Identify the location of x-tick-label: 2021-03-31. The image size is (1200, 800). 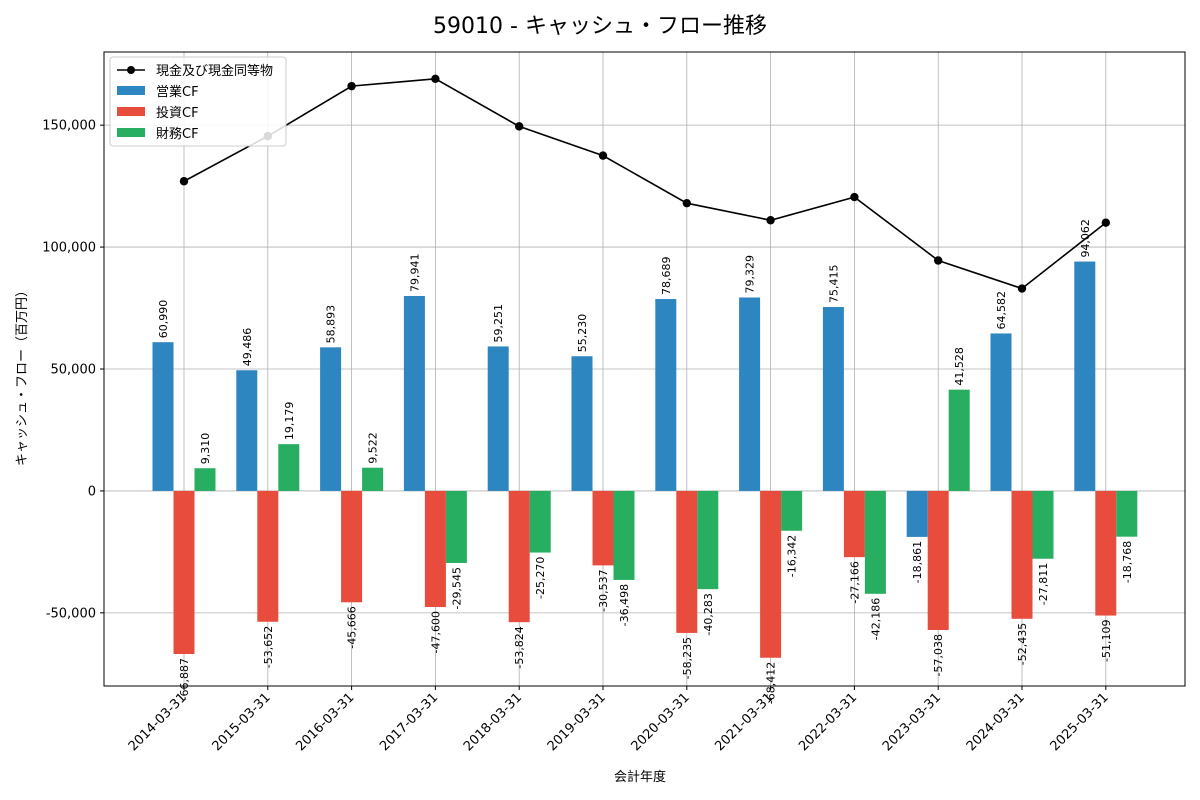
(744, 722).